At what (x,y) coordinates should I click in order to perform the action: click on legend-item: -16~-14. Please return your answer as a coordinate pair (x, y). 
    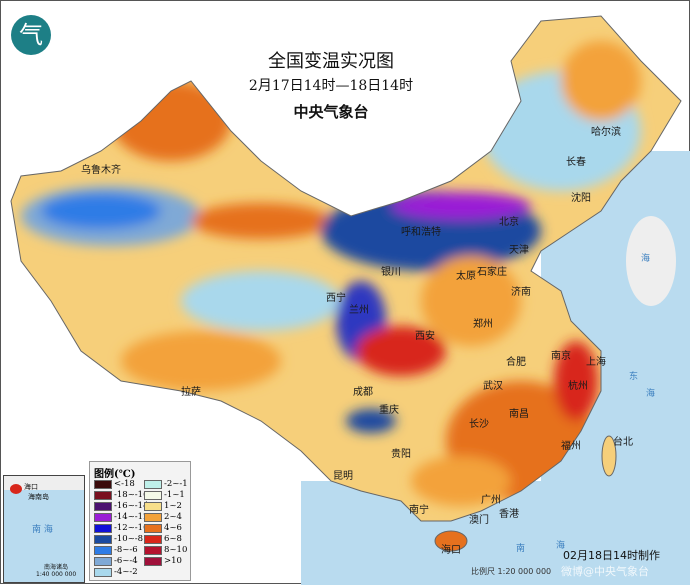
    Looking at the image, I should click on (121, 506).